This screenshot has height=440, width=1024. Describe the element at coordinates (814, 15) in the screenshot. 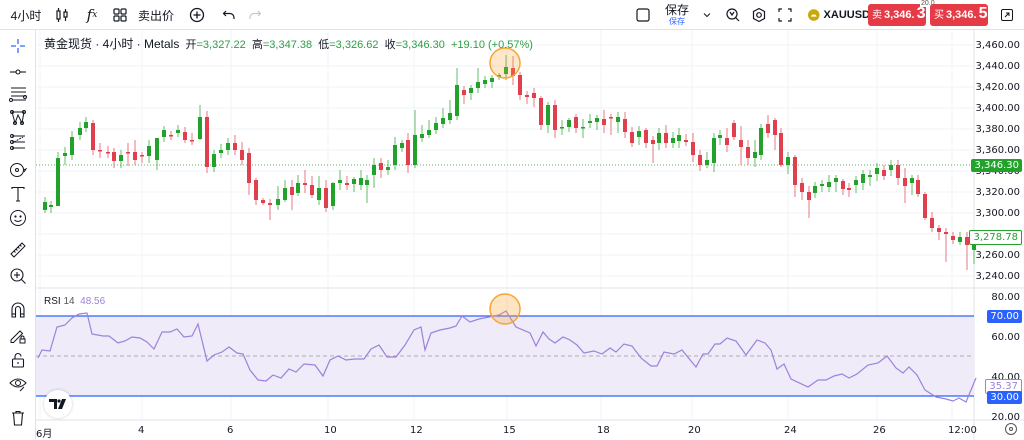

I see `gold-icon` at that location.